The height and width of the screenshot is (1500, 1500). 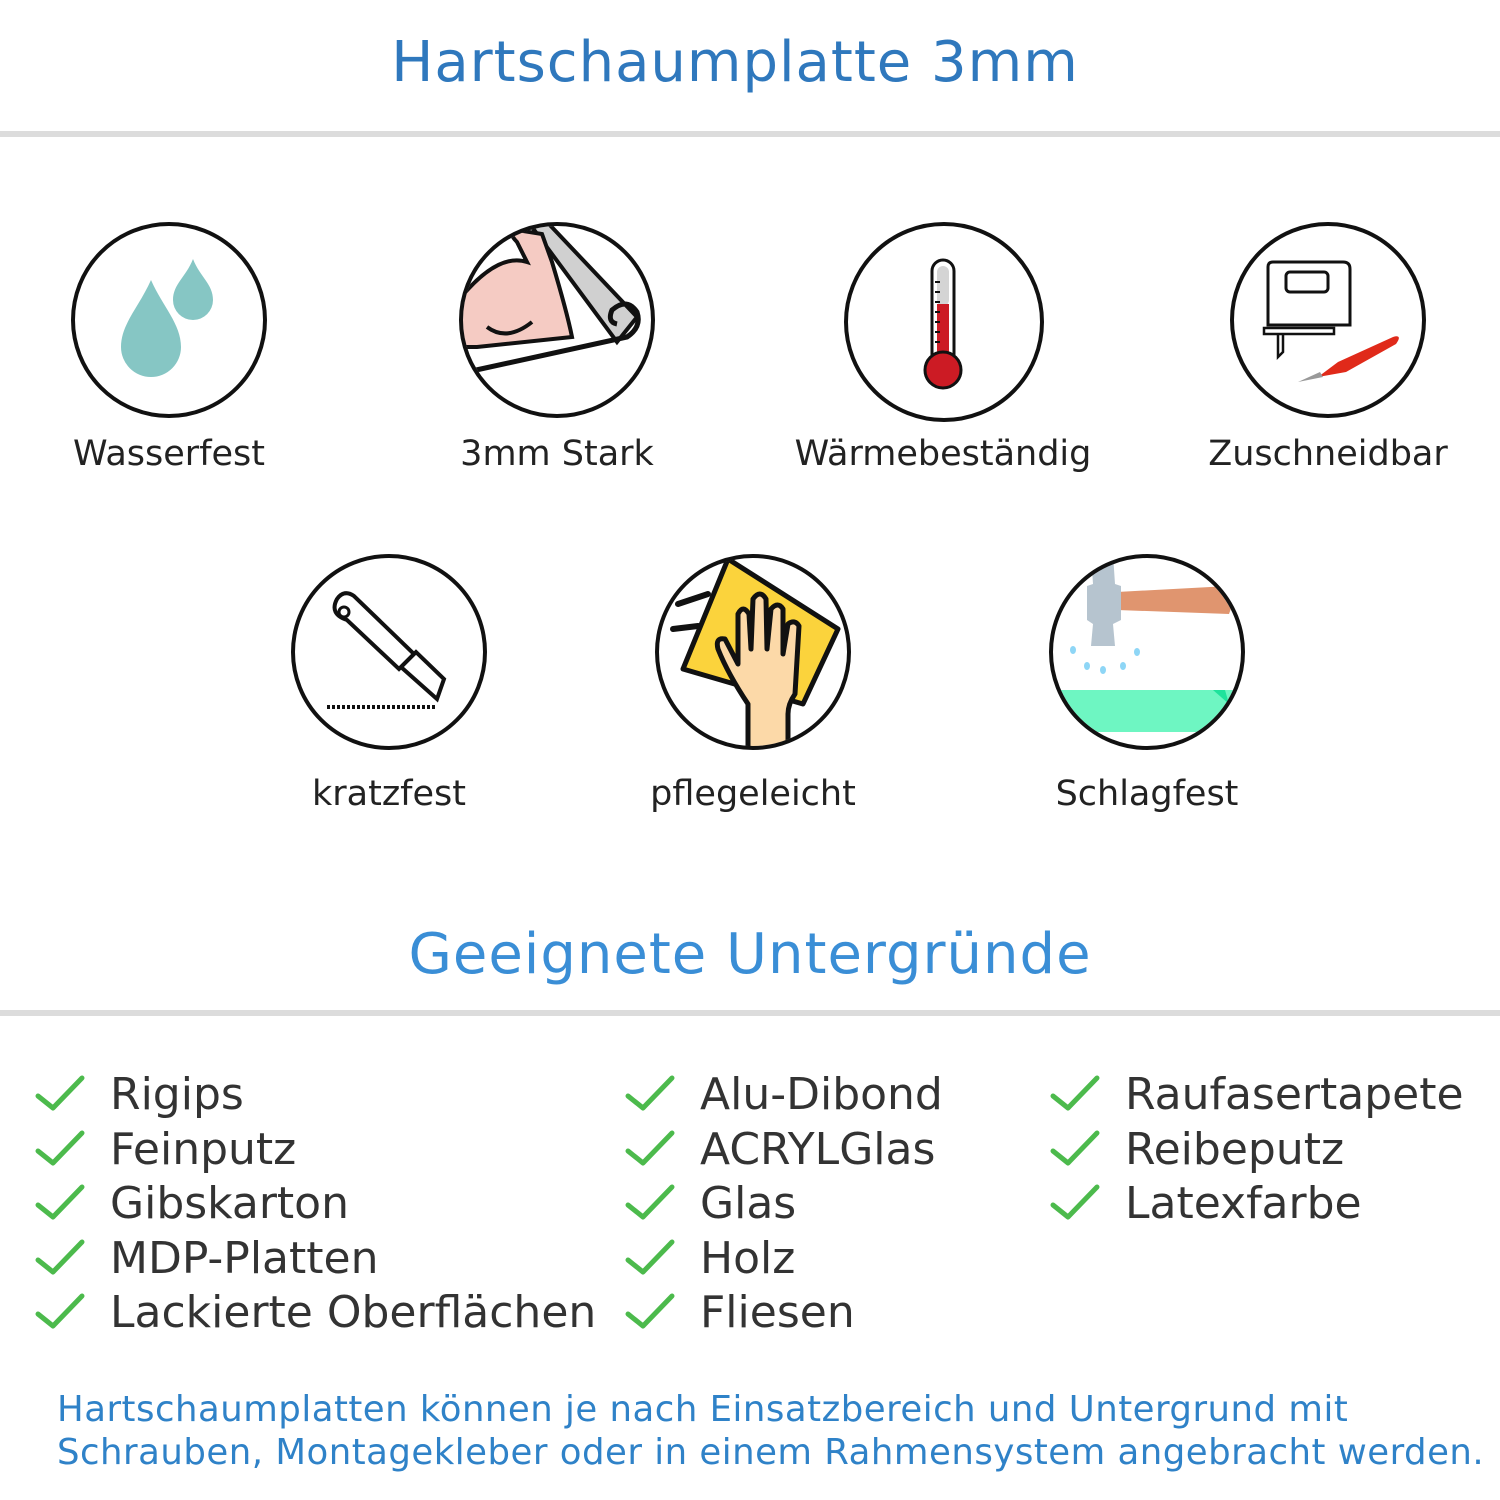 I want to click on feature-label: pflegeleicht, so click(x=753, y=794).